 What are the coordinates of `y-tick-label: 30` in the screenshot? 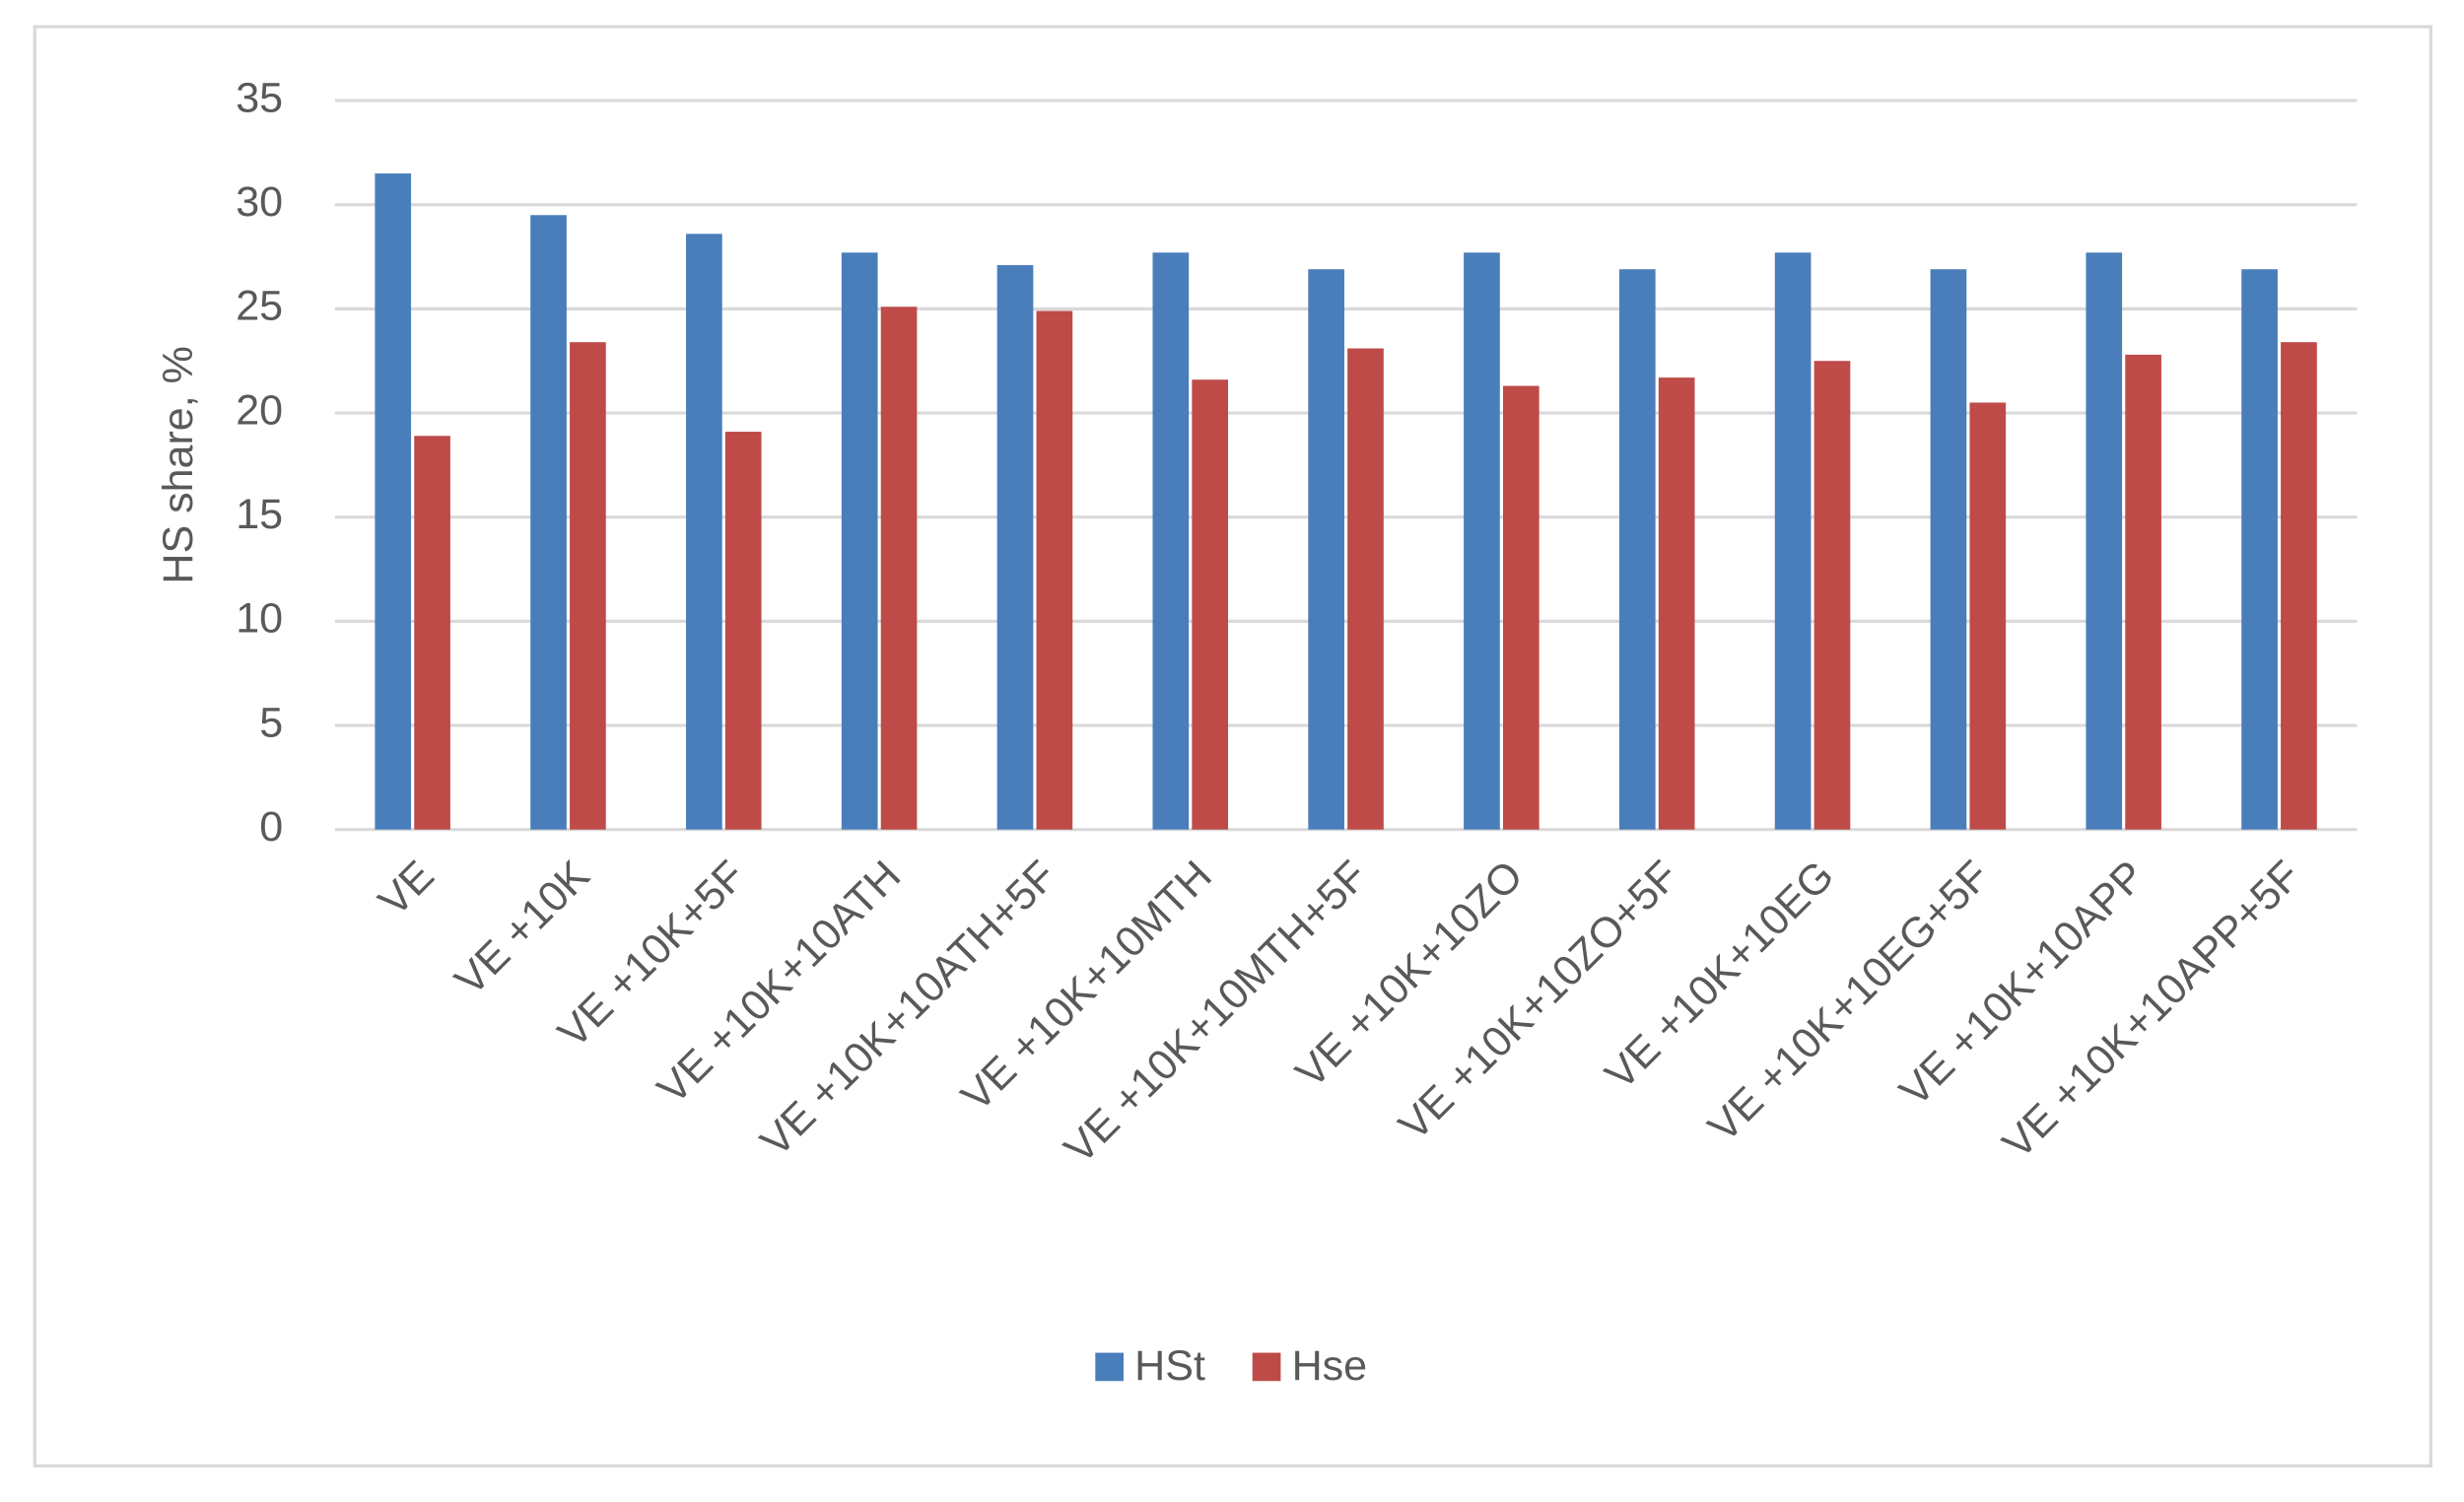 It's located at (259, 202).